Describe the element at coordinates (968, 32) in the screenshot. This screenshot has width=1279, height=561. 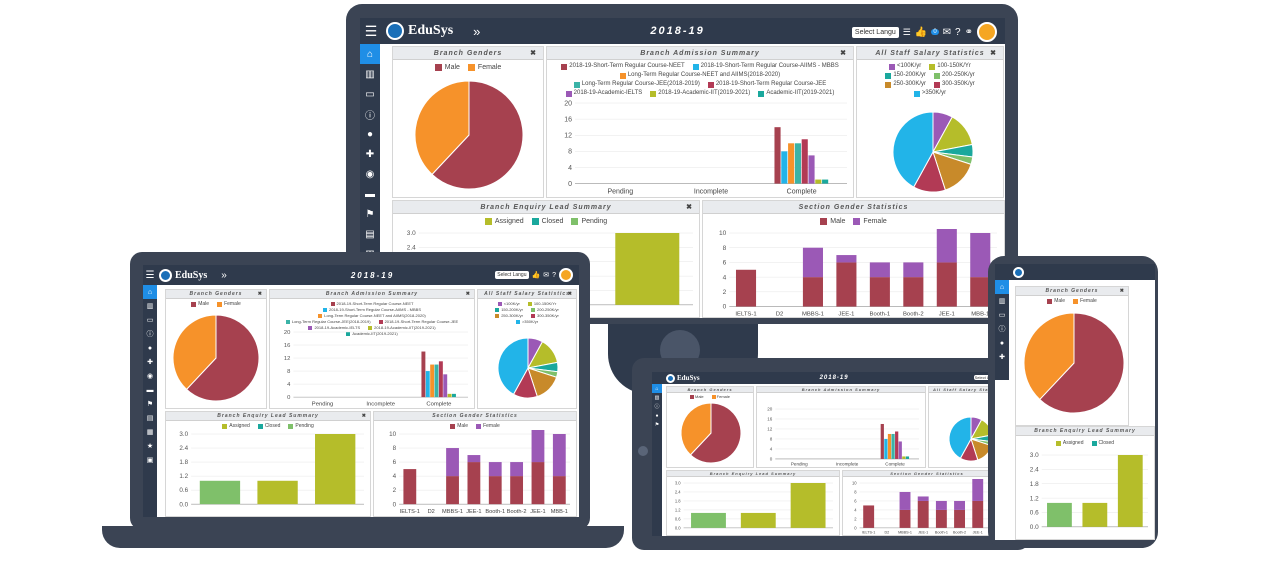
I see `link-icon: ⚭` at that location.